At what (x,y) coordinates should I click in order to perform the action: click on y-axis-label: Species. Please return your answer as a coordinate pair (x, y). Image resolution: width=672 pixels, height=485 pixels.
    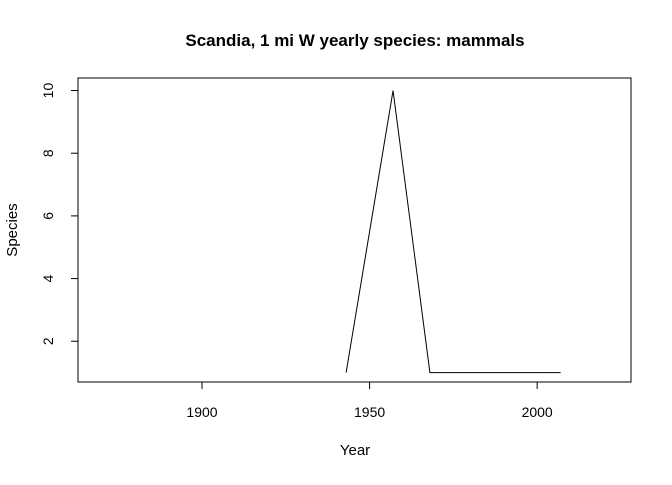
    Looking at the image, I should click on (12, 229).